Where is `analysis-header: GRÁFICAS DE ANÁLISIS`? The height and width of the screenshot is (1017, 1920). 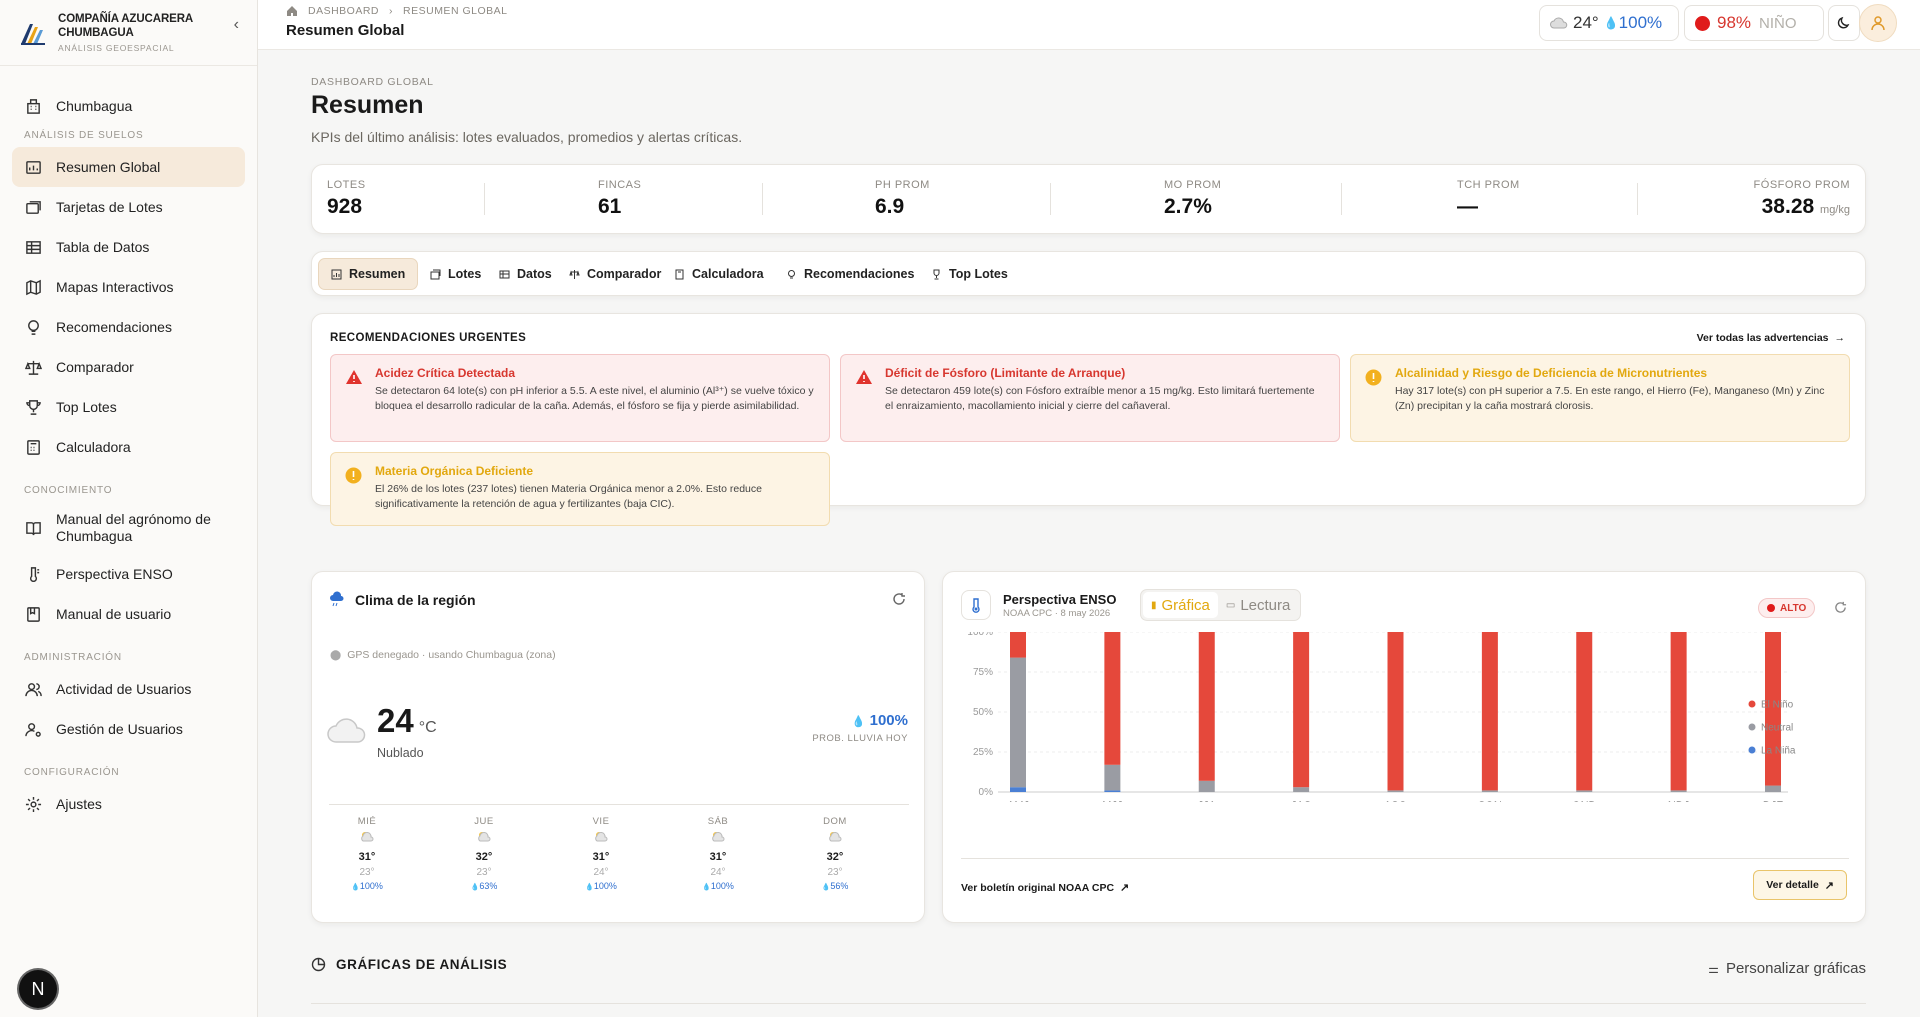 analysis-header: GRÁFICAS DE ANÁLISIS is located at coordinates (409, 964).